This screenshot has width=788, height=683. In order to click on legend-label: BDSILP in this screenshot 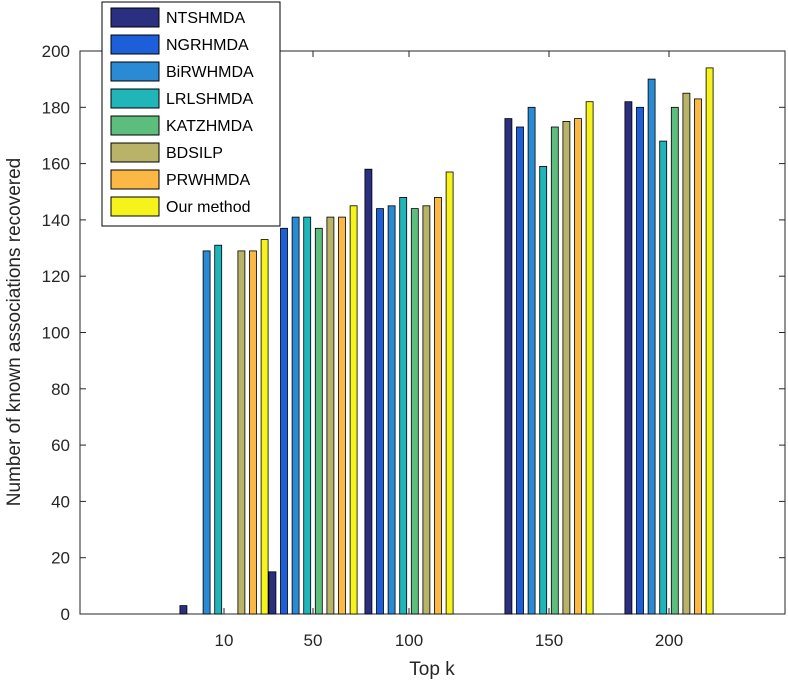, I will do `click(194, 153)`.